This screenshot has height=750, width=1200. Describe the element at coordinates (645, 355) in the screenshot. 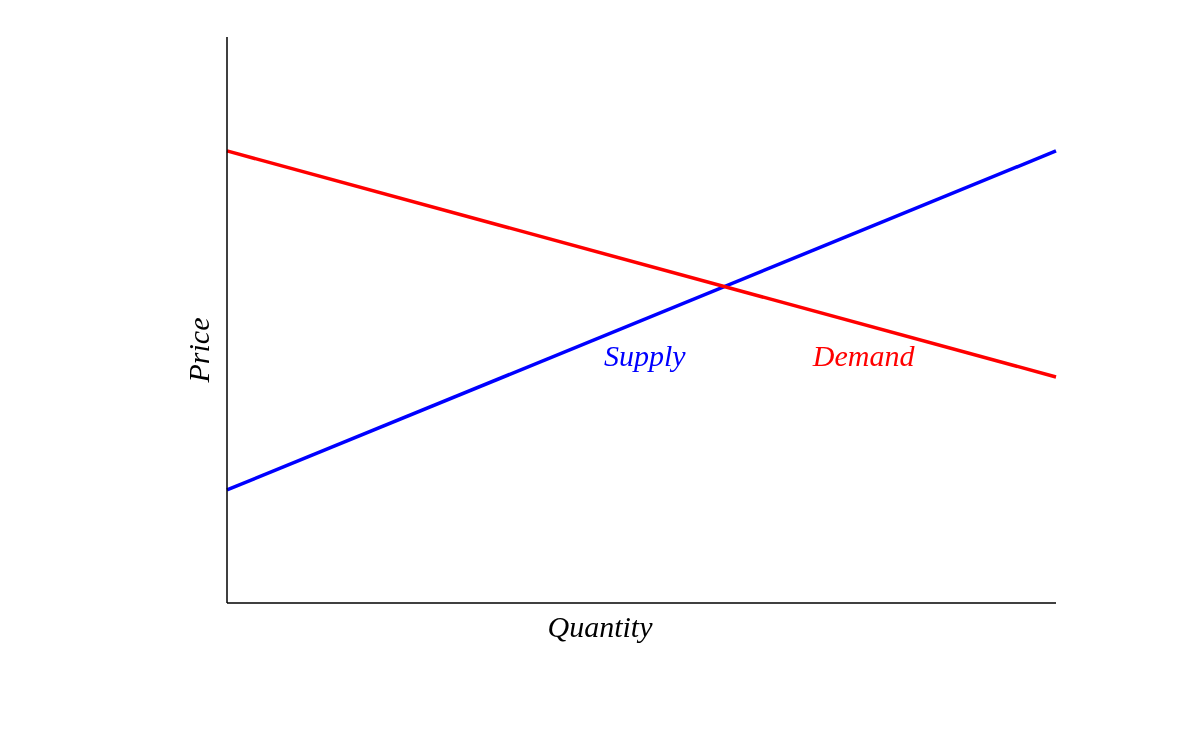

I see `series-label: Supply` at that location.